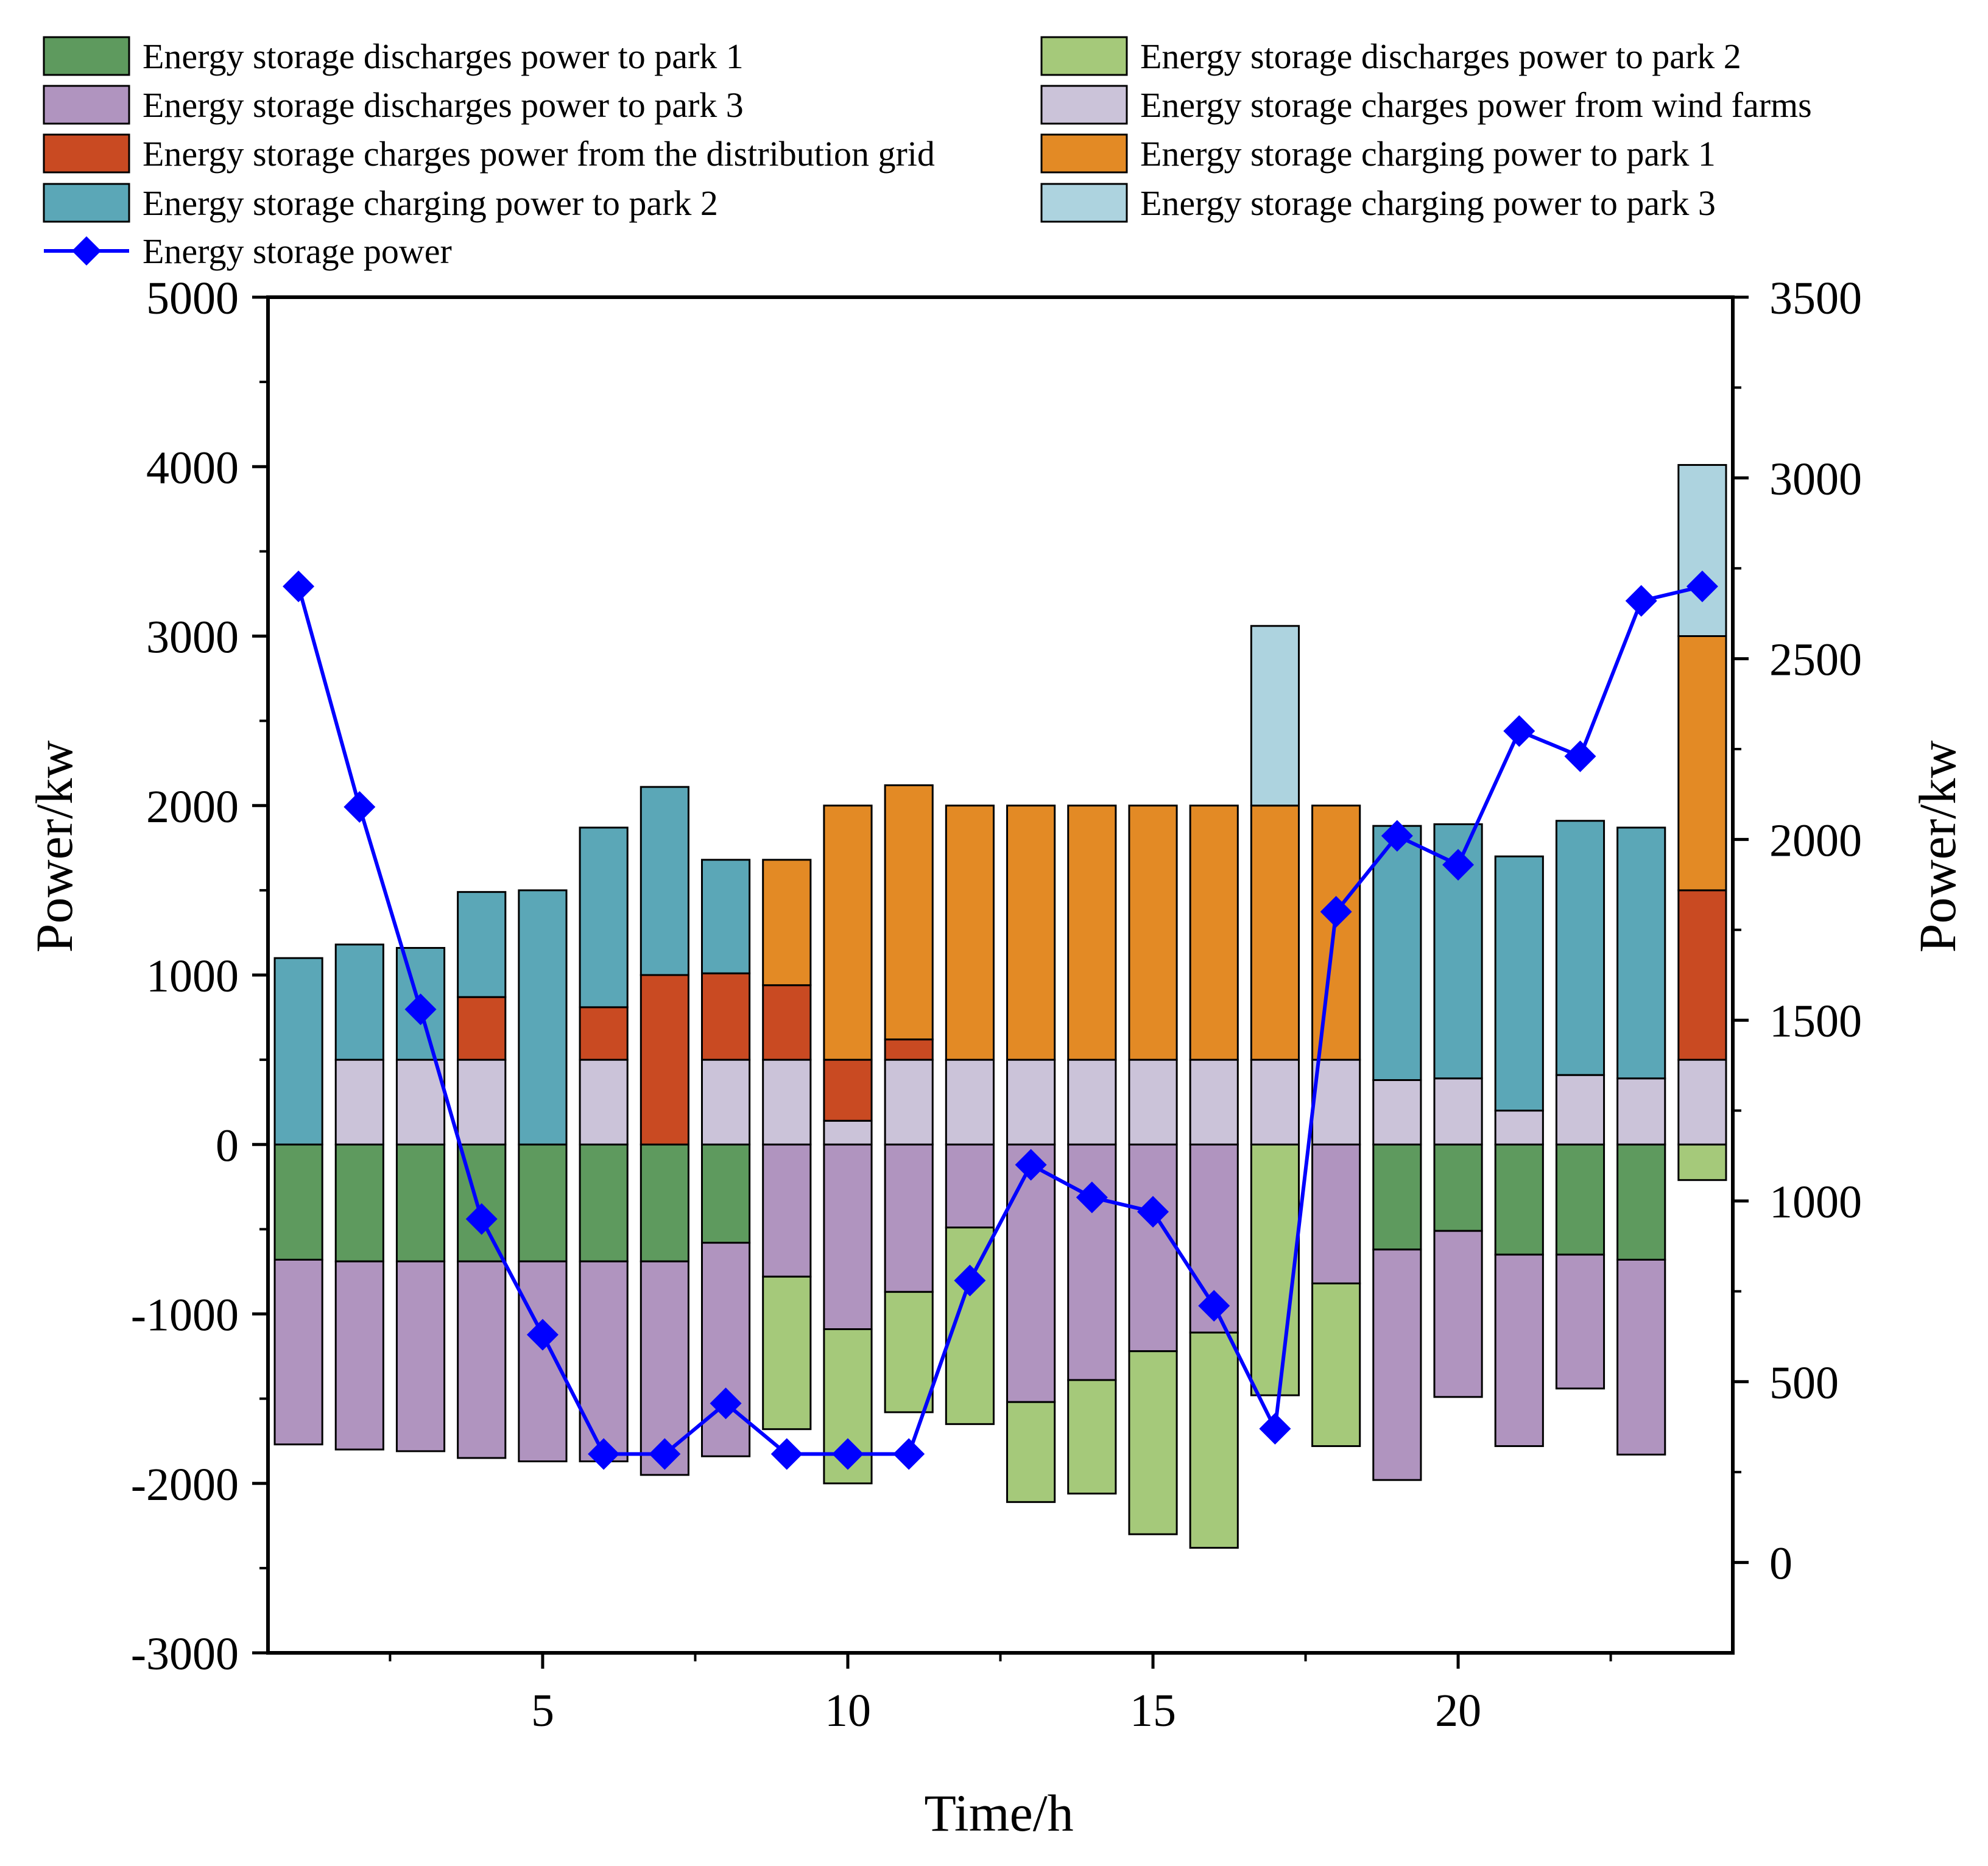 Image resolution: width=1988 pixels, height=1866 pixels. What do you see at coordinates (1153, 932) in the screenshot?
I see `bar-energy-storage-charging-power-to-park-1-h15` at bounding box center [1153, 932].